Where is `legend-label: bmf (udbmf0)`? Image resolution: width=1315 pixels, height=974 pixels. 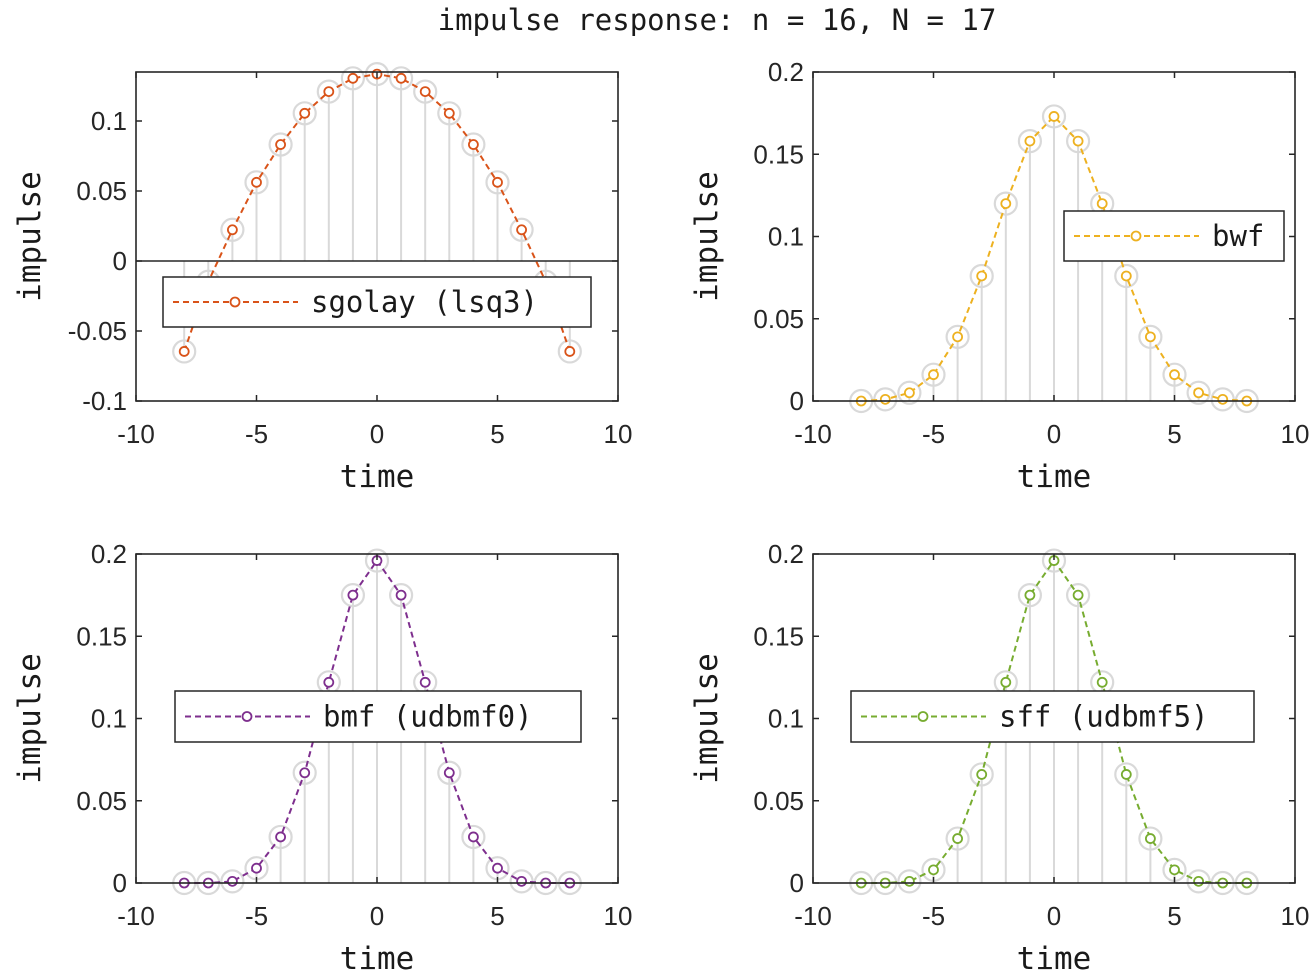
legend-label: bmf (udbmf0) is located at coordinates (428, 717).